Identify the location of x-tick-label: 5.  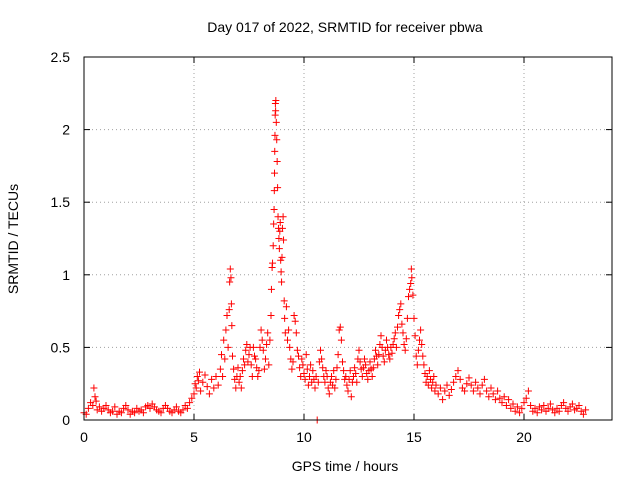
(194, 437).